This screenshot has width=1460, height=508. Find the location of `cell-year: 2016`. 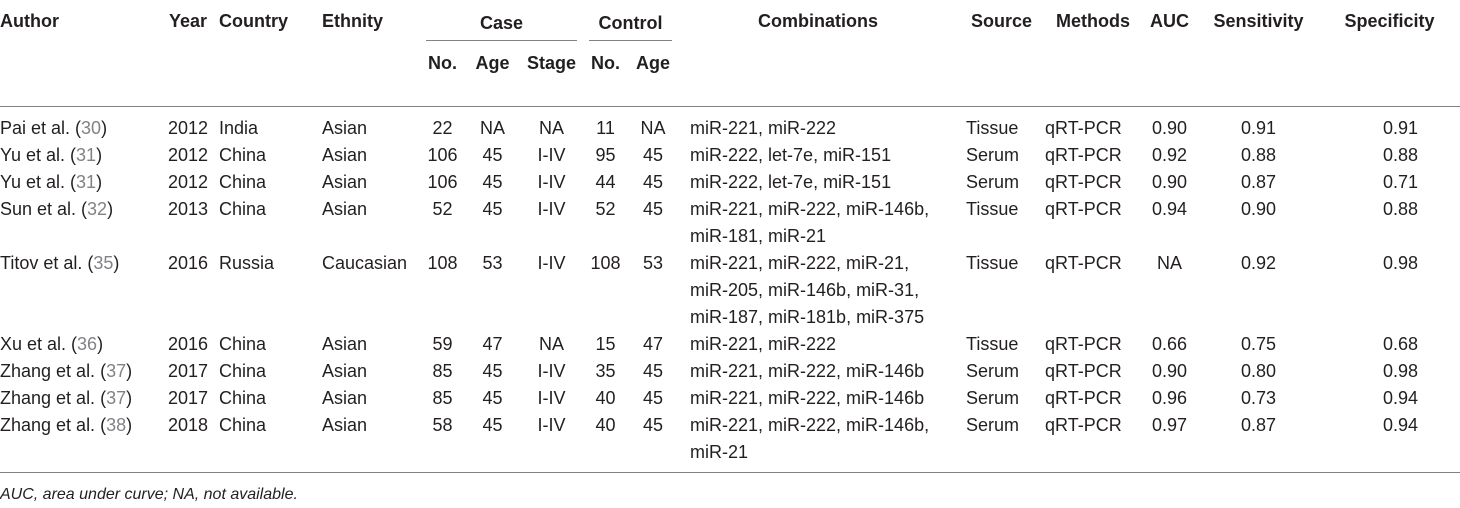

cell-year: 2016 is located at coordinates (188, 344).